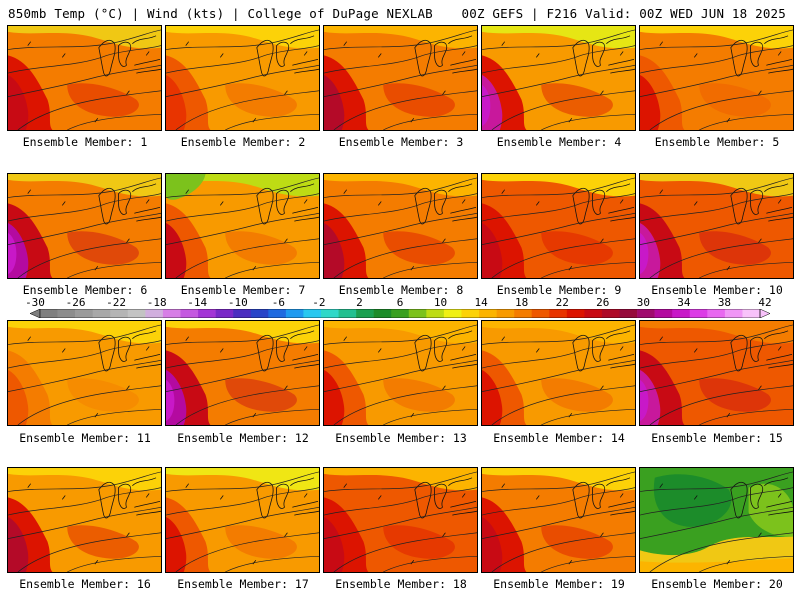  What do you see at coordinates (85, 142) in the screenshot?
I see `ensemble-member-label: Ensemble Member: 1` at bounding box center [85, 142].